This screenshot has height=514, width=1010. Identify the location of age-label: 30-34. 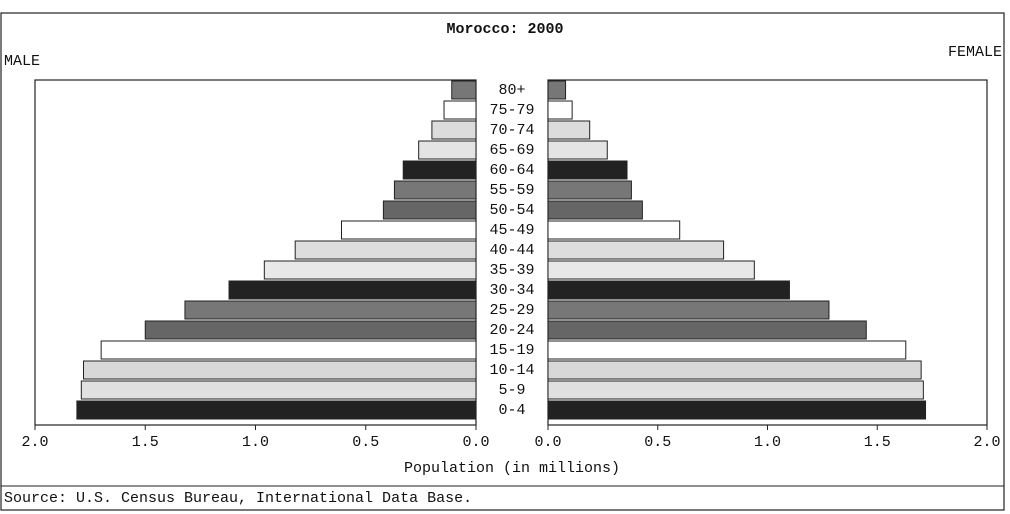
(511, 290).